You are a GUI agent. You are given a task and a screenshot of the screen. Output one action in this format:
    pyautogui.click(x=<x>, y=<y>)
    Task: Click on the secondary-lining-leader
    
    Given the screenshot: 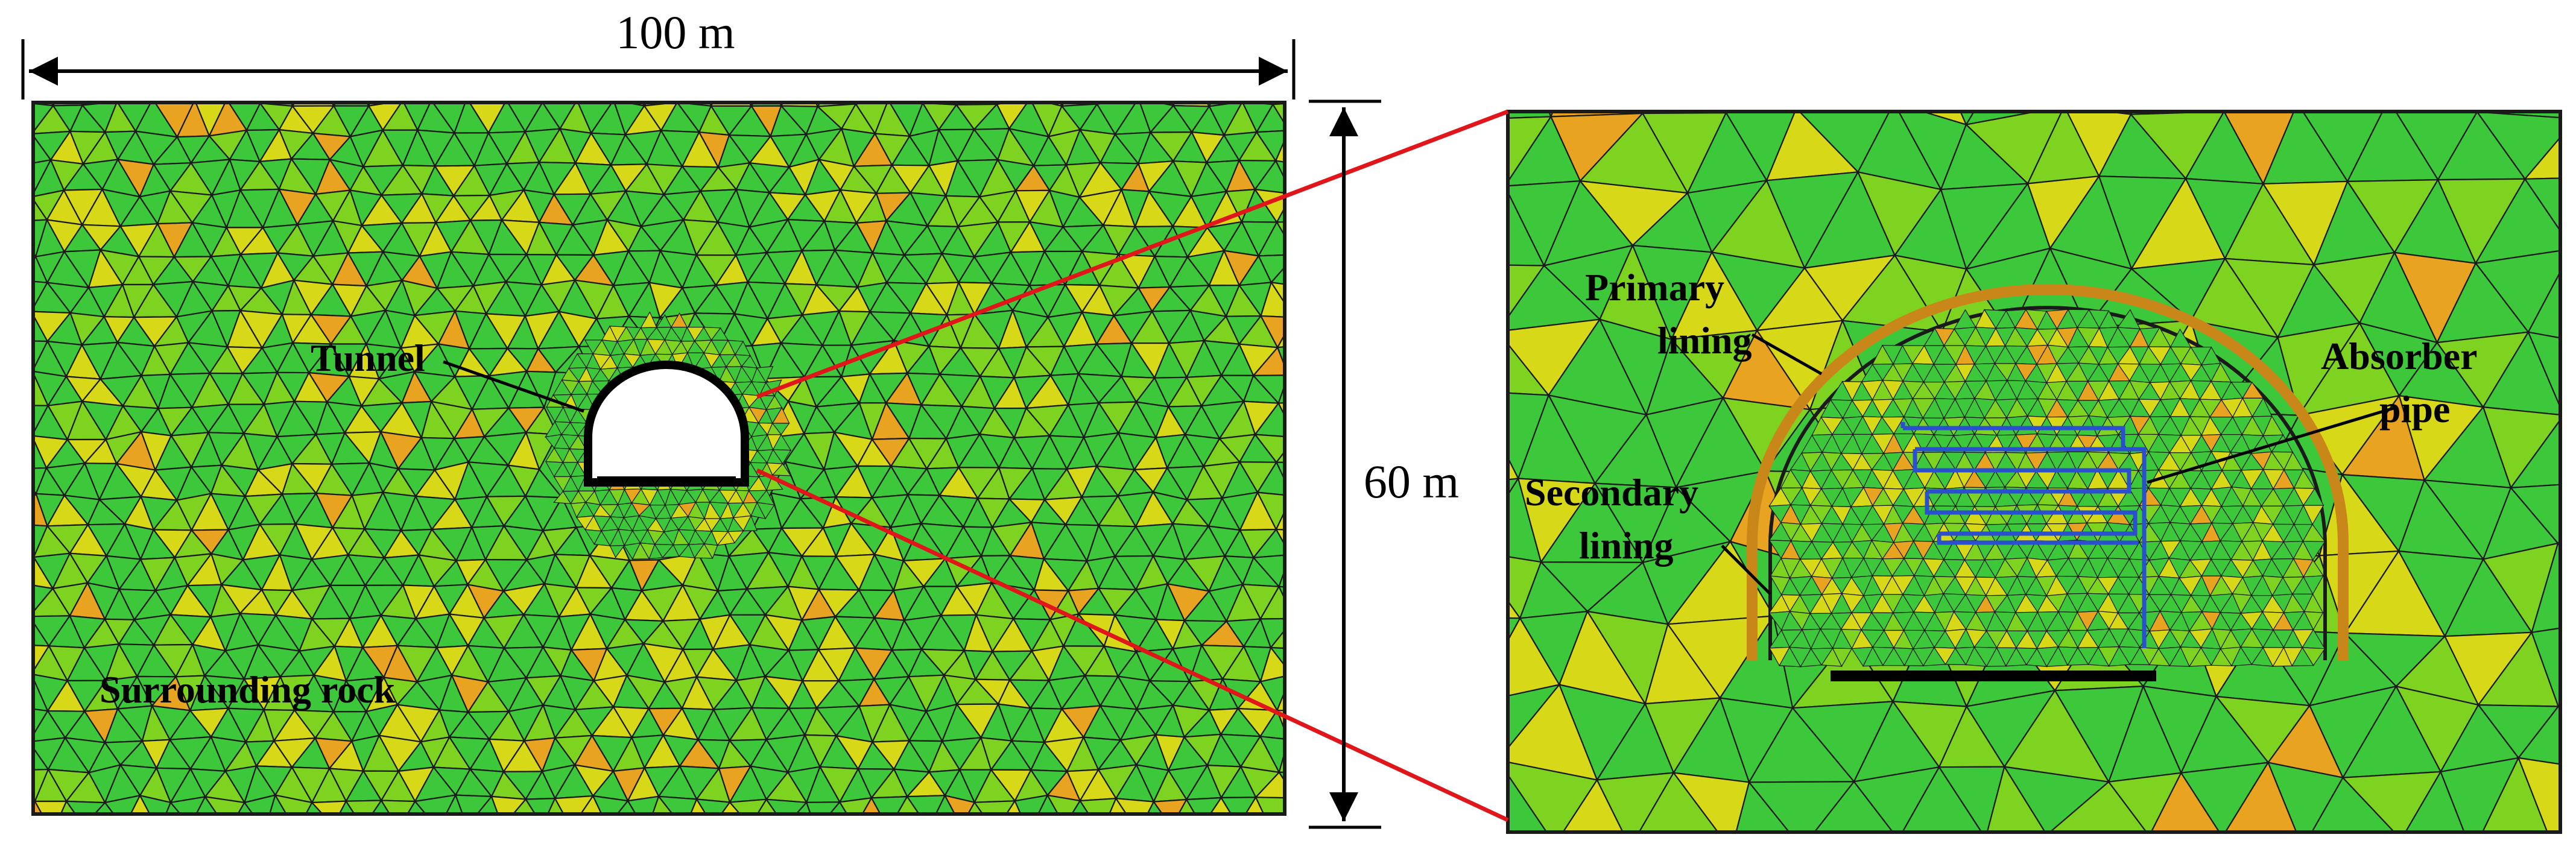 What is the action you would take?
    pyautogui.click(x=1746, y=569)
    